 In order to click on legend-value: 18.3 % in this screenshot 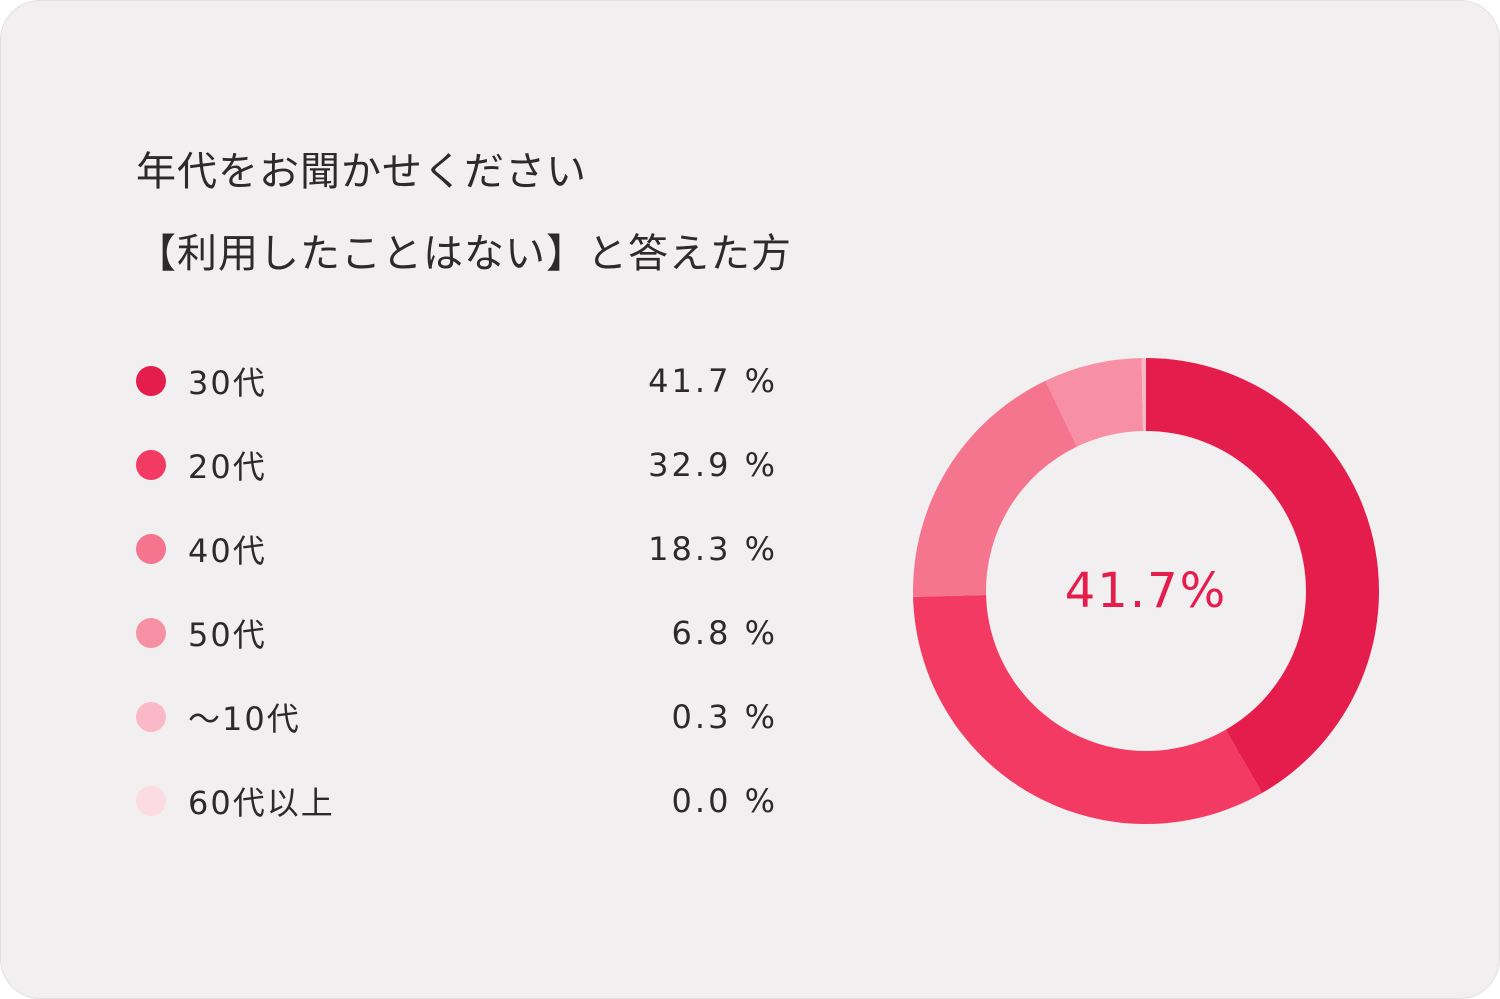, I will do `click(713, 549)`.